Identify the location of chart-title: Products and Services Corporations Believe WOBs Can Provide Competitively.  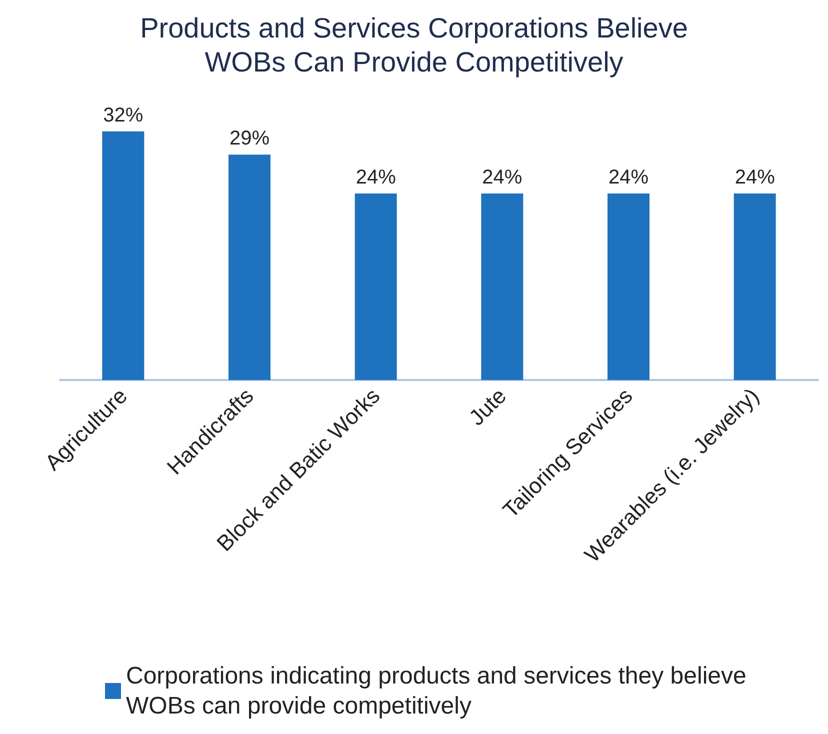
(414, 45).